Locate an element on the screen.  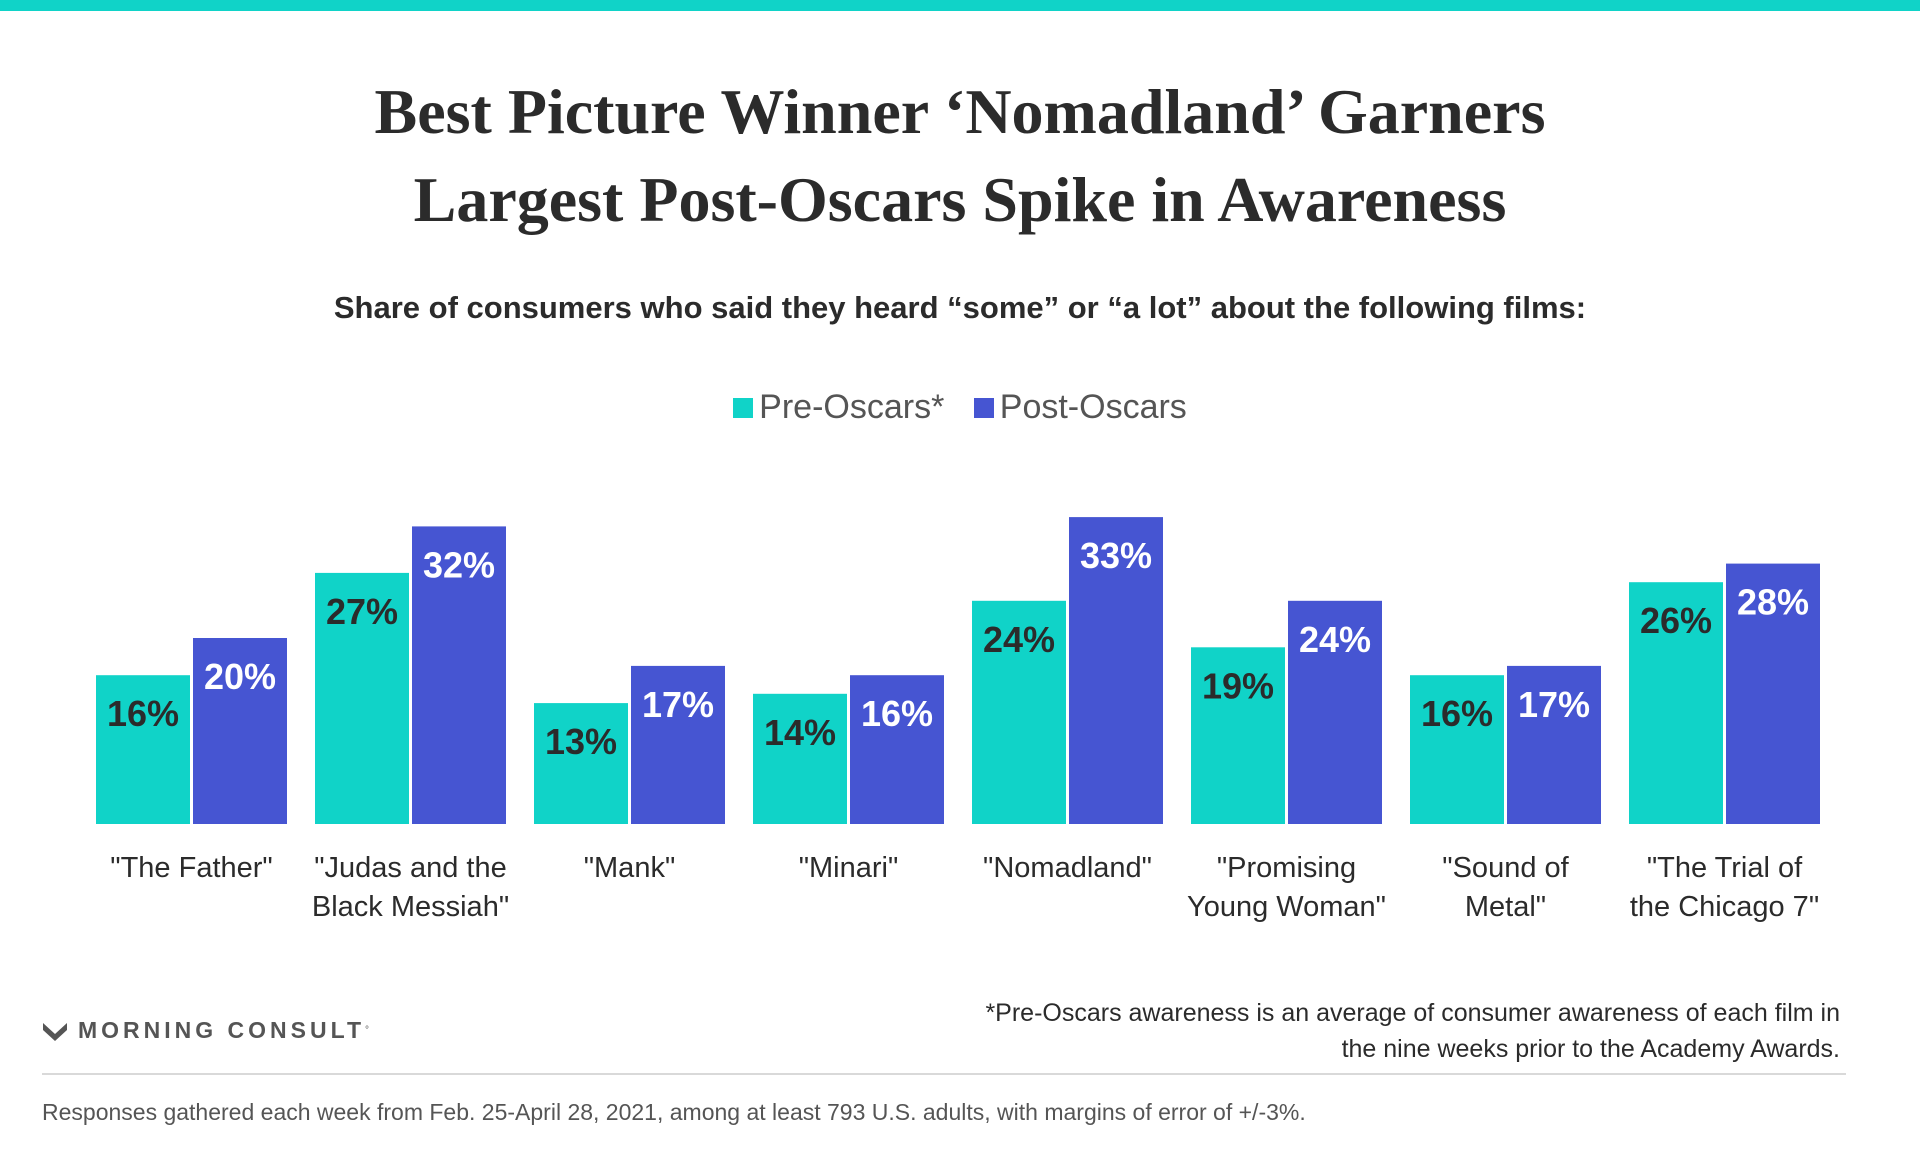
legend-swatch-pre is located at coordinates (743, 408).